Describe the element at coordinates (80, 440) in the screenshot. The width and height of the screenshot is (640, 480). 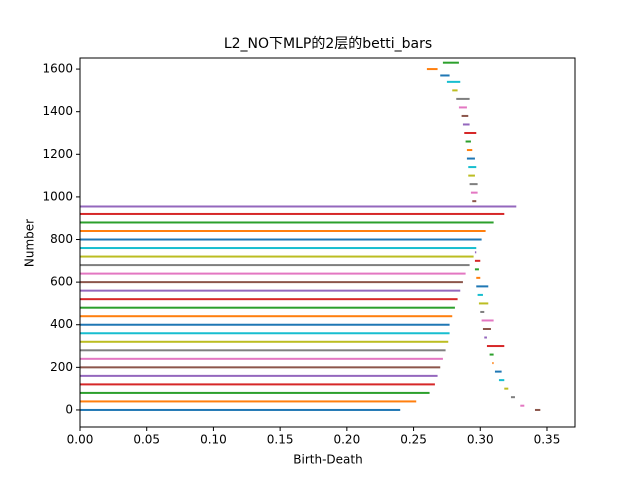
I see `x-tick-label: 0.00` at that location.